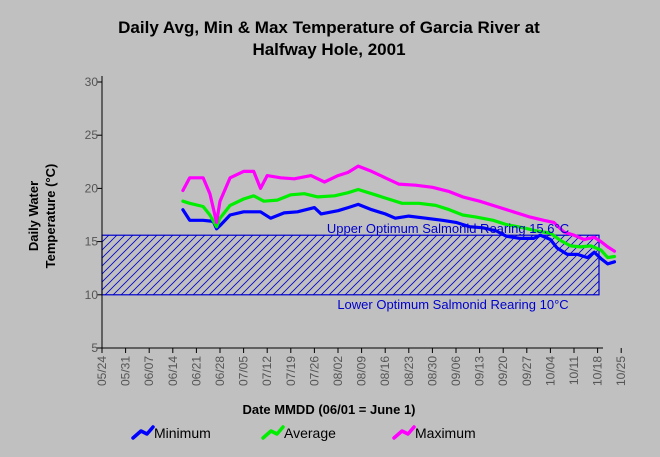 The width and height of the screenshot is (660, 457). I want to click on legend-swatch-maximum, so click(404, 432).